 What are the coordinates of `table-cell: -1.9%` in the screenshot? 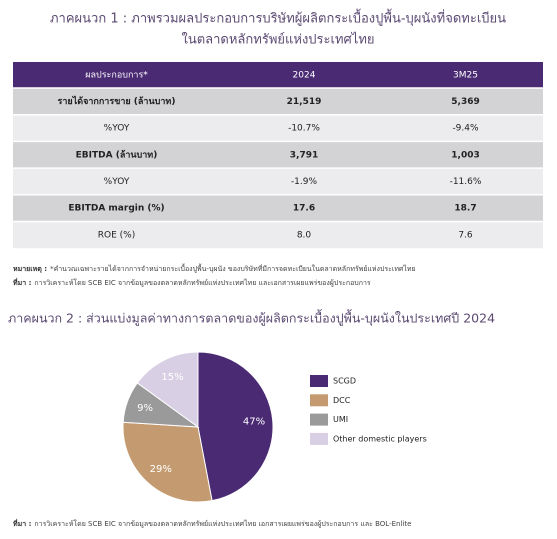 It's located at (304, 182).